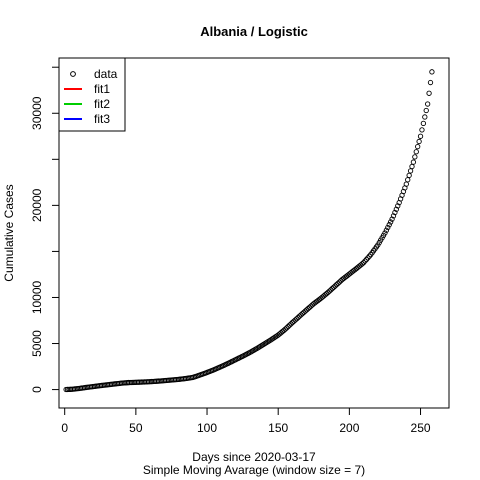 This screenshot has width=480, height=480. Describe the element at coordinates (37, 389) in the screenshot. I see `y-tick-label: 0` at that location.